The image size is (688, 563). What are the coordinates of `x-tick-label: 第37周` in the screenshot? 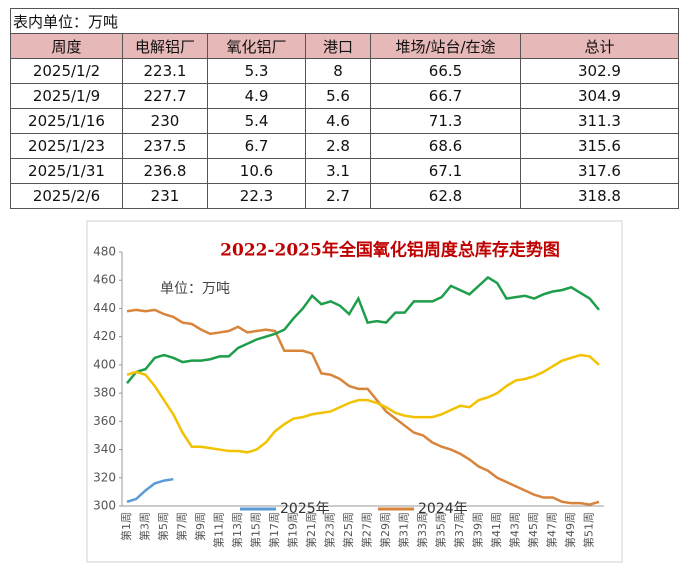 It's located at (459, 530).